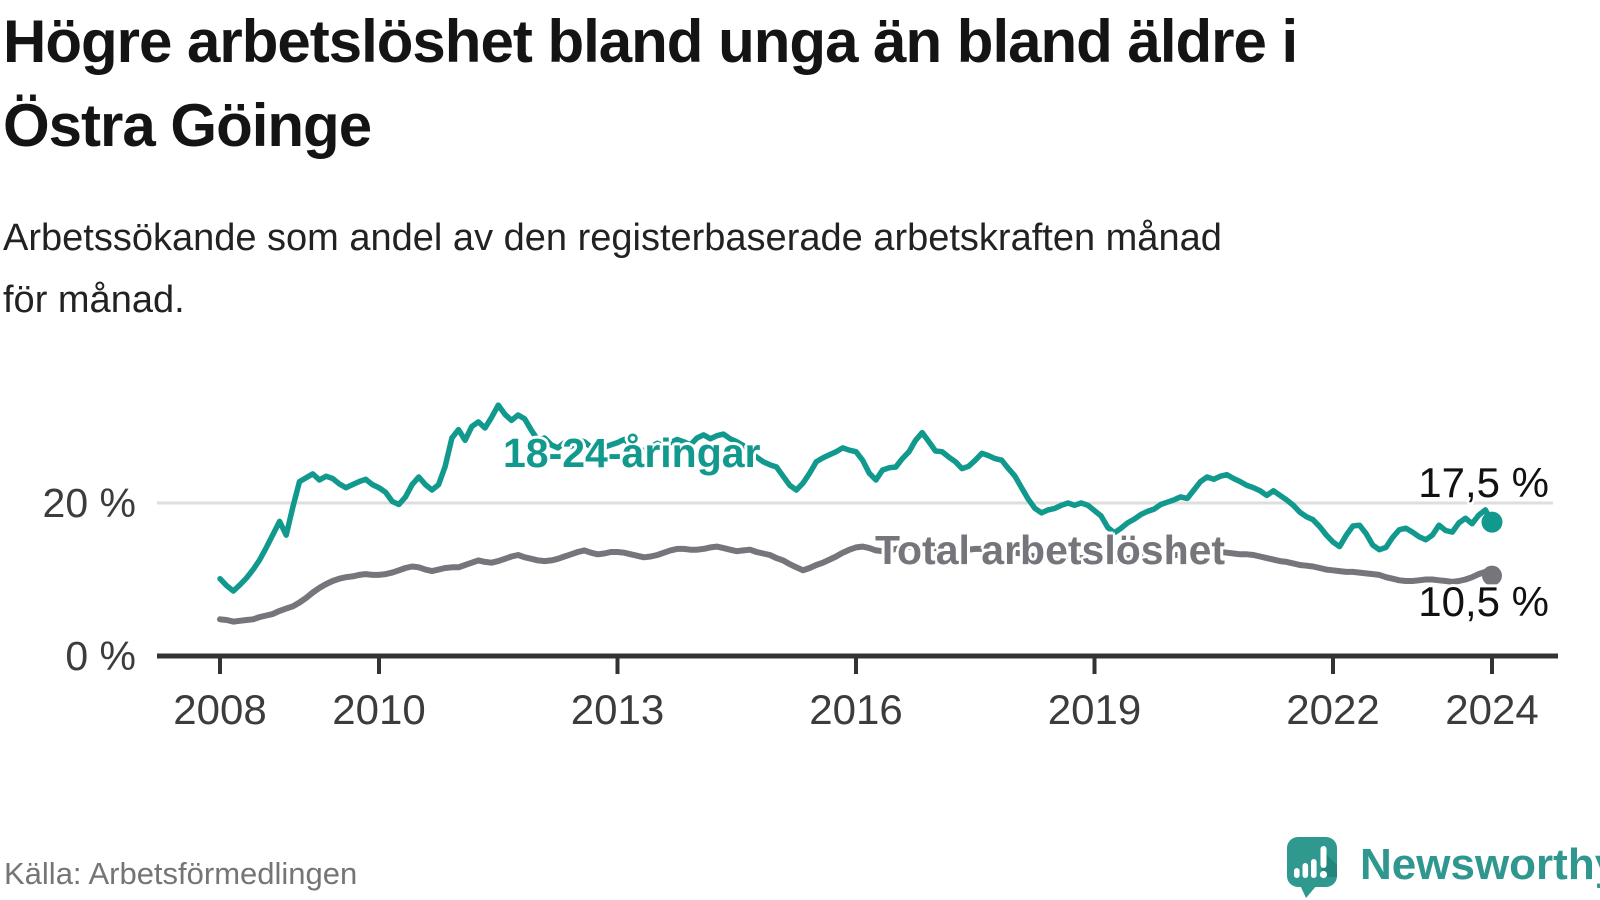 The image size is (1600, 900). I want to click on x-tick-label: 2019, so click(1094, 709).